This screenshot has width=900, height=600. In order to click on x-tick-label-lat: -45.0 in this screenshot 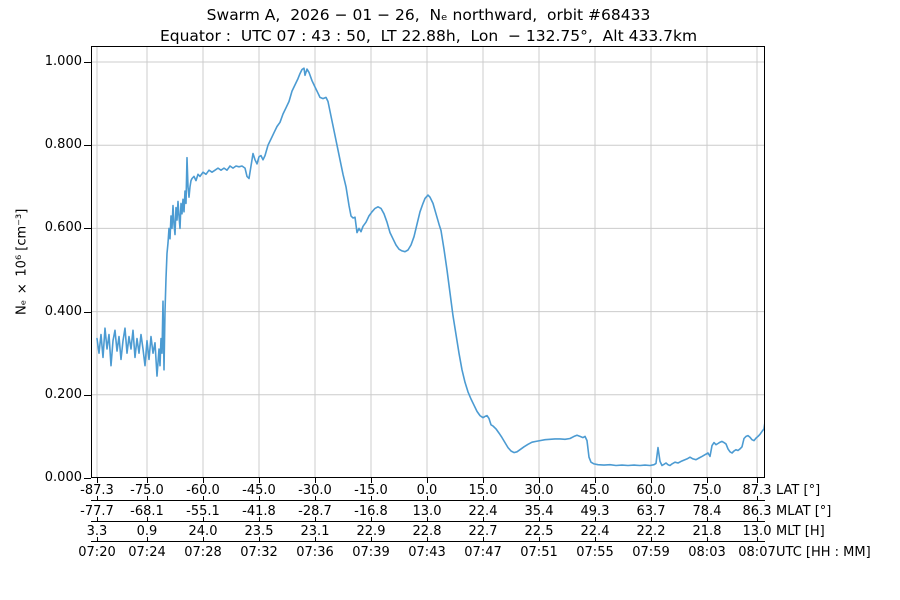, I will do `click(259, 490)`.